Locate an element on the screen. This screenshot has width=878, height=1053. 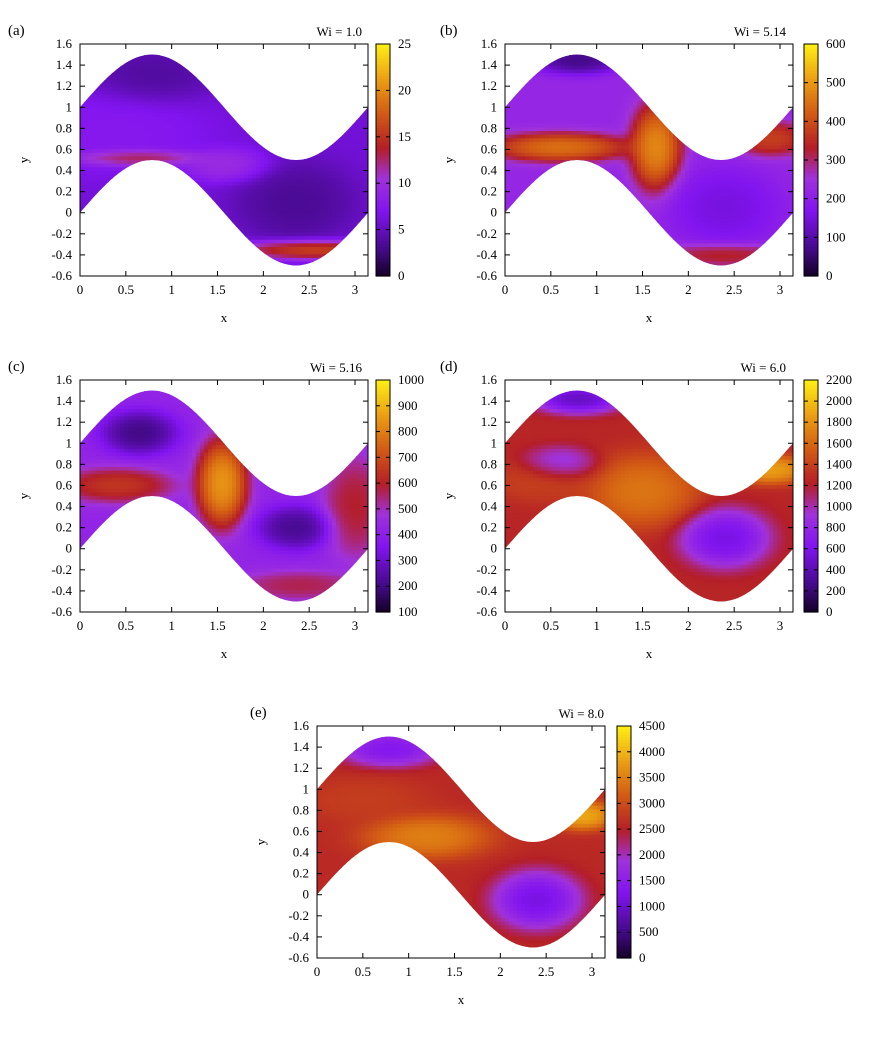
colorbar-tick-label: 800 is located at coordinates (836, 527).